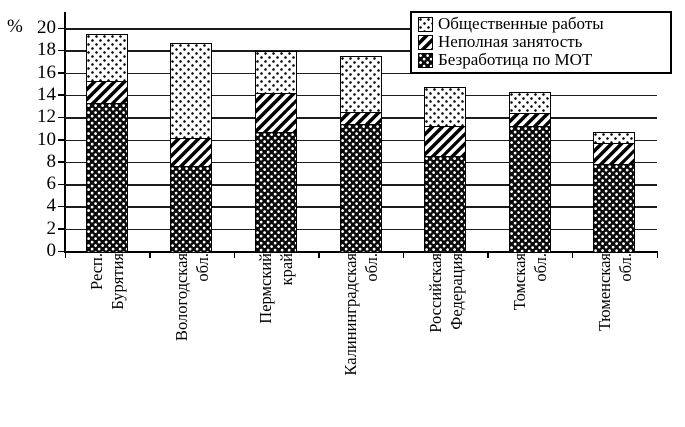 The height and width of the screenshot is (427, 685). Describe the element at coordinates (51, 161) in the screenshot. I see `y-tick-label: 8` at that location.